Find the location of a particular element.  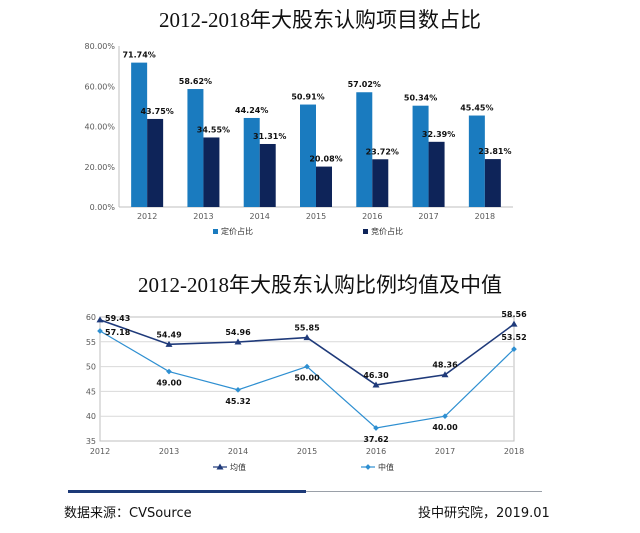

line-x-tick-label: 2015 is located at coordinates (307, 451).